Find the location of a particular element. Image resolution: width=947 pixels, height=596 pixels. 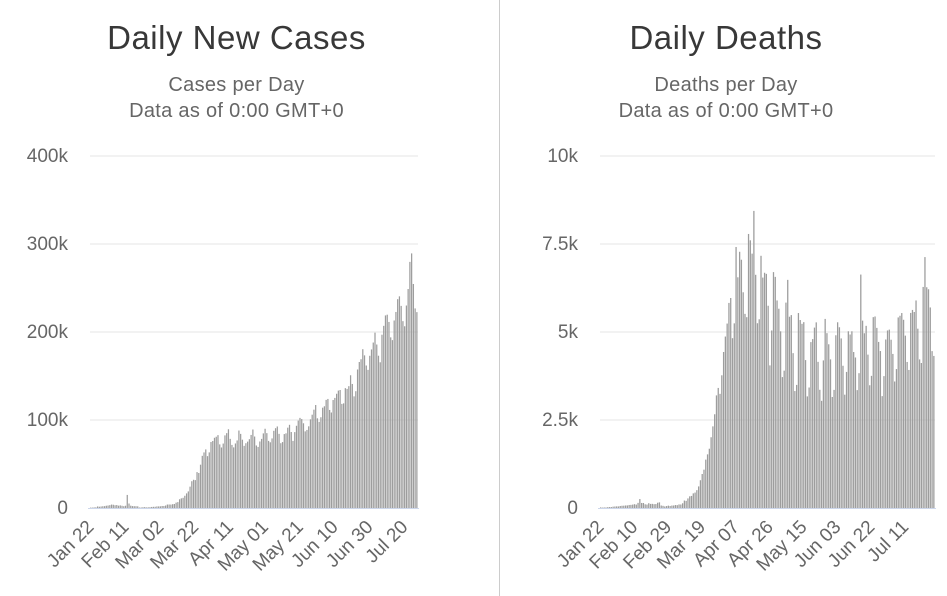

daily-new-cases-subtitle-line1: Cases per Day is located at coordinates (236, 84).